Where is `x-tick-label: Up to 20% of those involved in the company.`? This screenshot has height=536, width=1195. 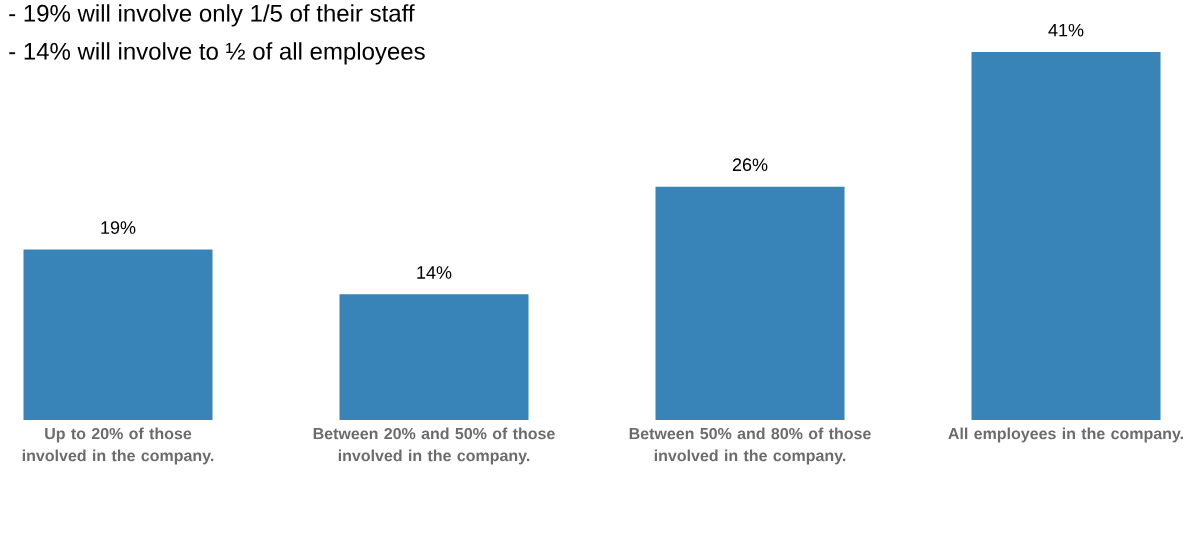
x-tick-label: Up to 20% of those involved in the company. is located at coordinates (118, 446).